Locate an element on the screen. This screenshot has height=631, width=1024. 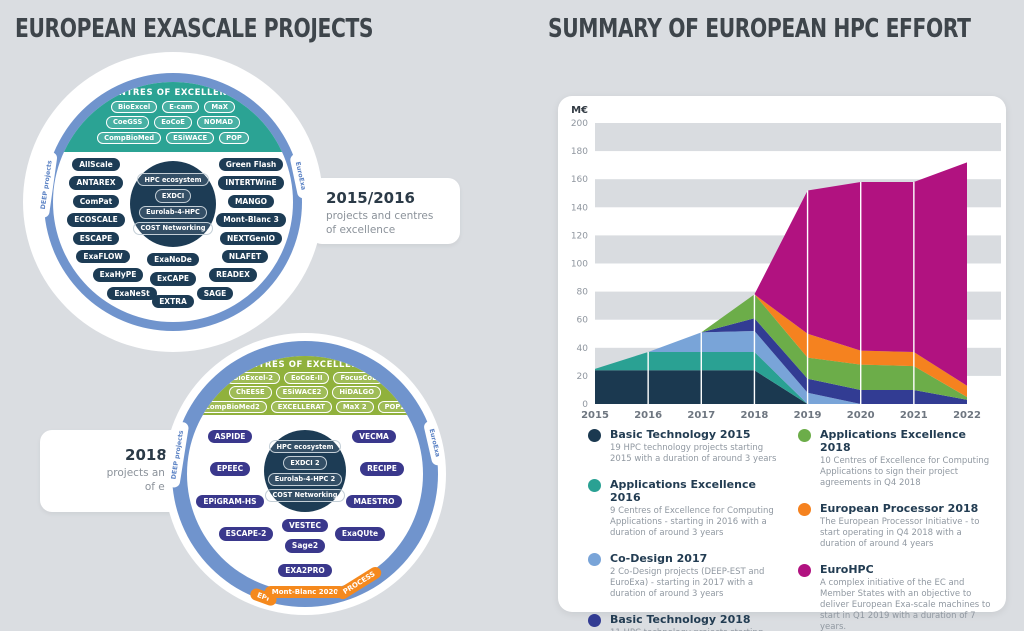
y-axis-tick-label: 80 is located at coordinates (583, 293).